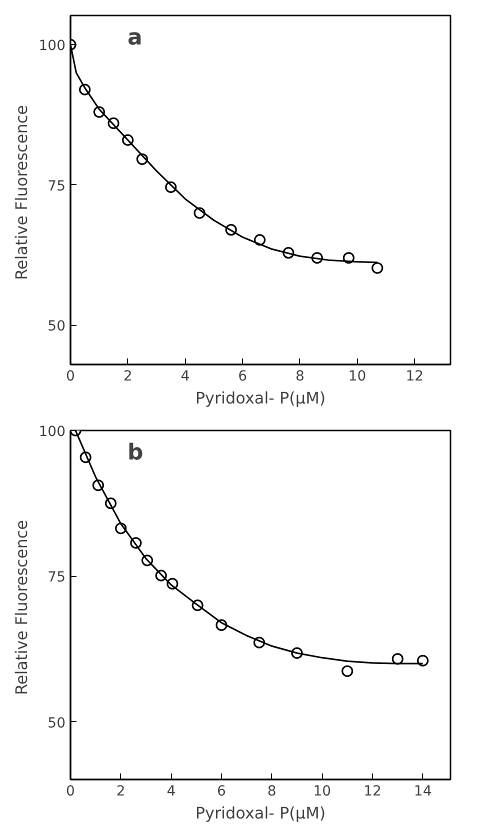  What do you see at coordinates (423, 792) in the screenshot?
I see `x-tick-label: 14` at bounding box center [423, 792].